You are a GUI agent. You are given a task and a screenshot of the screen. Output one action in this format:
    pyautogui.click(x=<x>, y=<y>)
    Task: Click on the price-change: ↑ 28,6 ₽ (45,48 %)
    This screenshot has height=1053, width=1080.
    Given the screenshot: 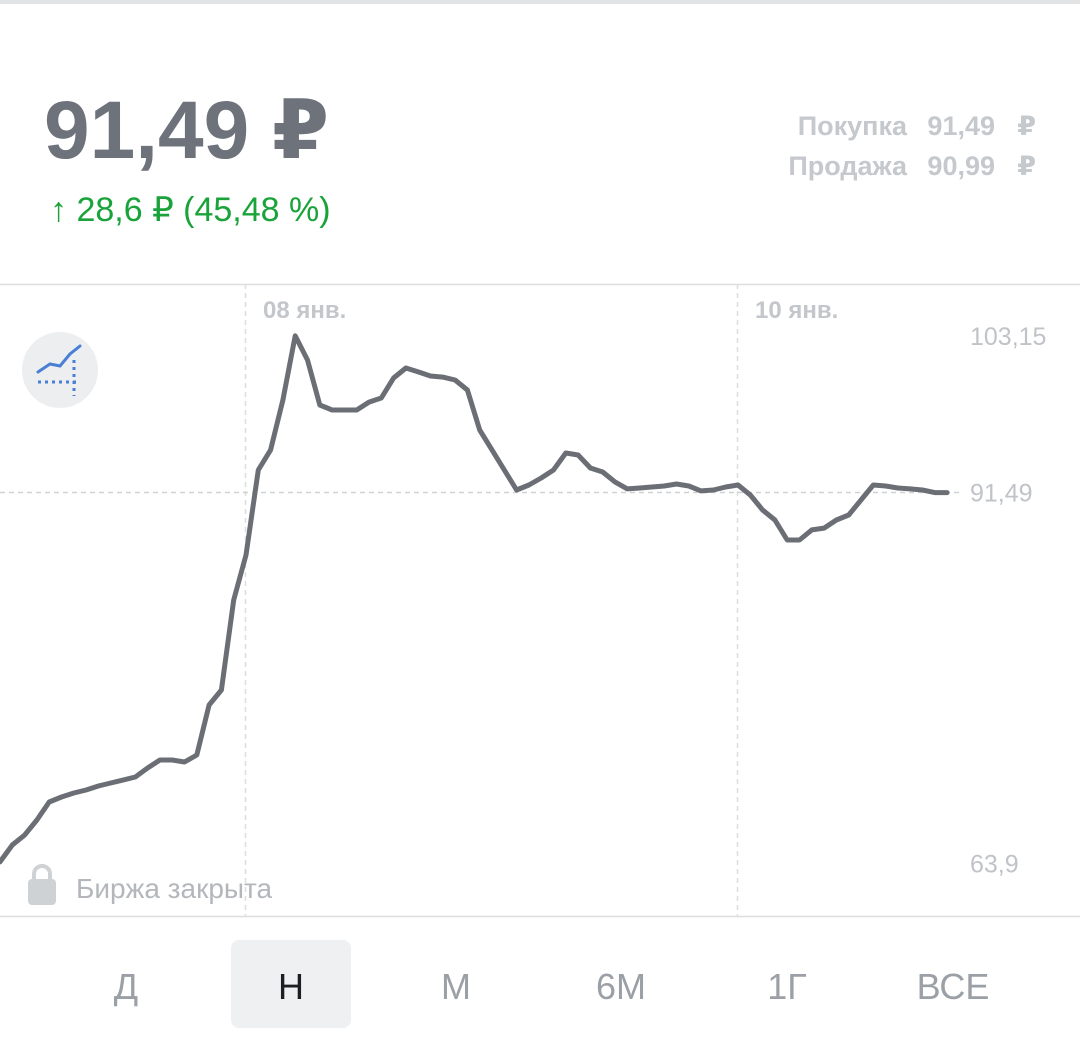 What is the action you would take?
    pyautogui.click(x=190, y=210)
    